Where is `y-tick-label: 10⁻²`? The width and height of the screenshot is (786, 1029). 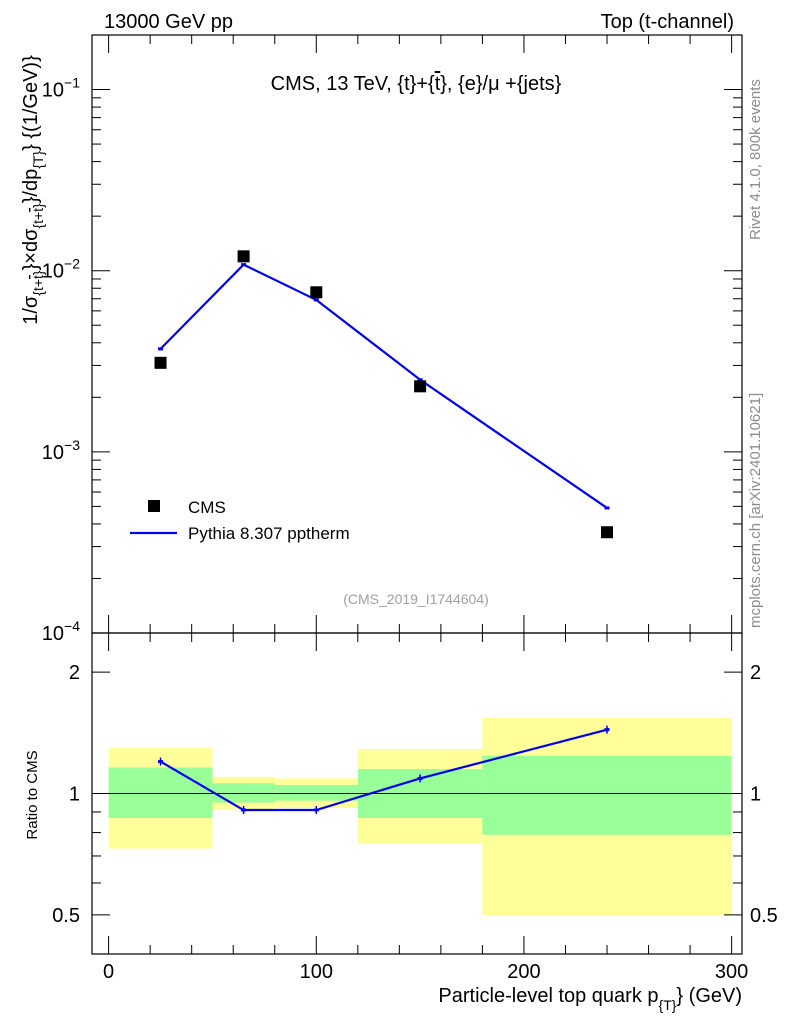 y-tick-label: 10⁻² is located at coordinates (61, 269).